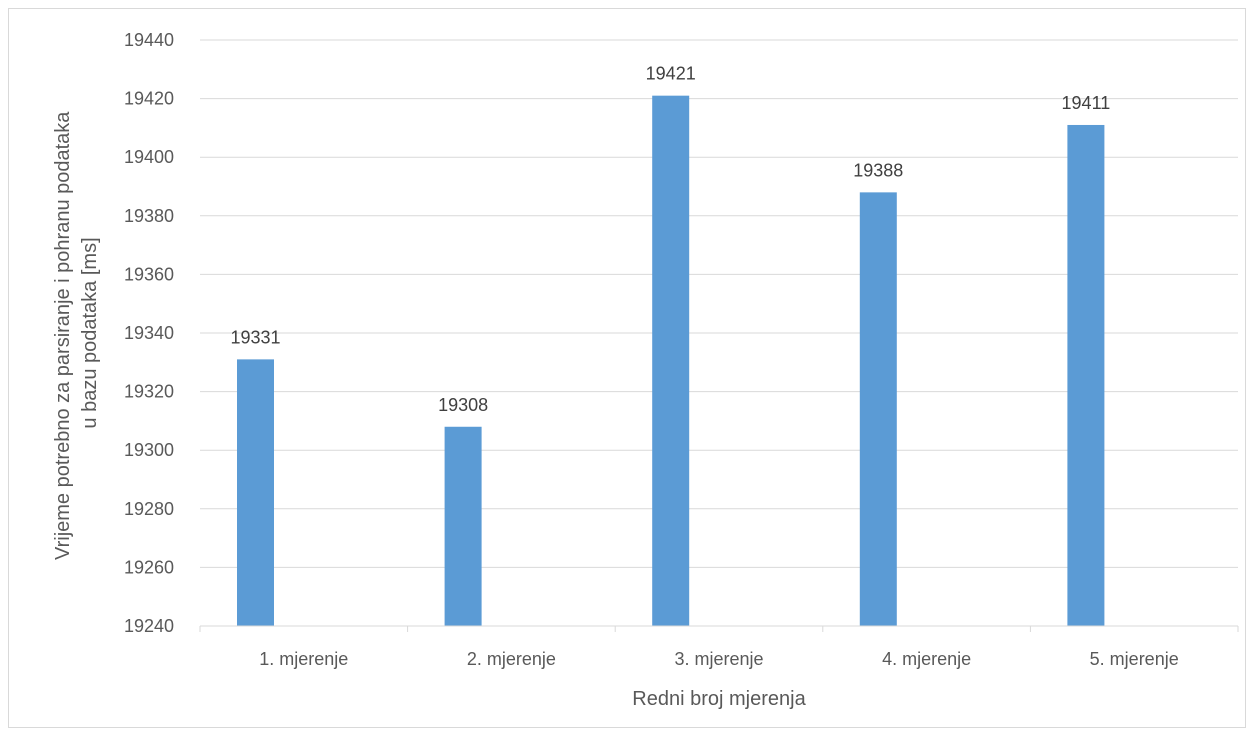  Describe the element at coordinates (671, 74) in the screenshot. I see `data-label: 19421` at that location.